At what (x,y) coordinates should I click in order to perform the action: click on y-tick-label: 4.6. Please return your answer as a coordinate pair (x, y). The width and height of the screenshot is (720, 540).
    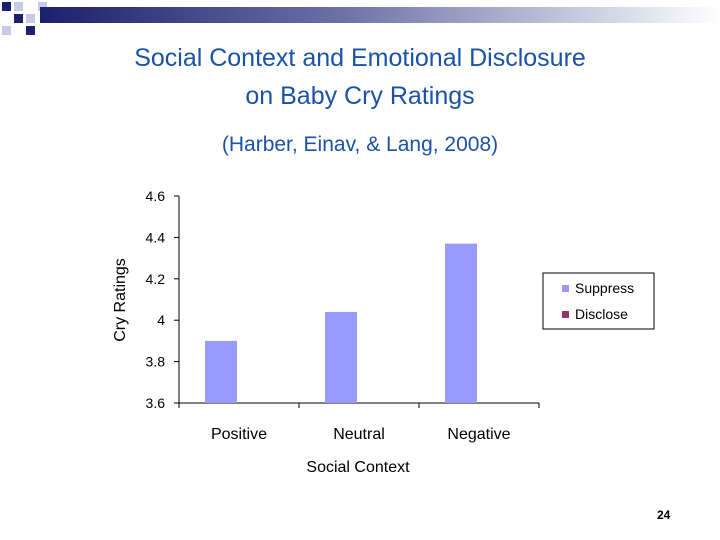
    Looking at the image, I should click on (156, 196).